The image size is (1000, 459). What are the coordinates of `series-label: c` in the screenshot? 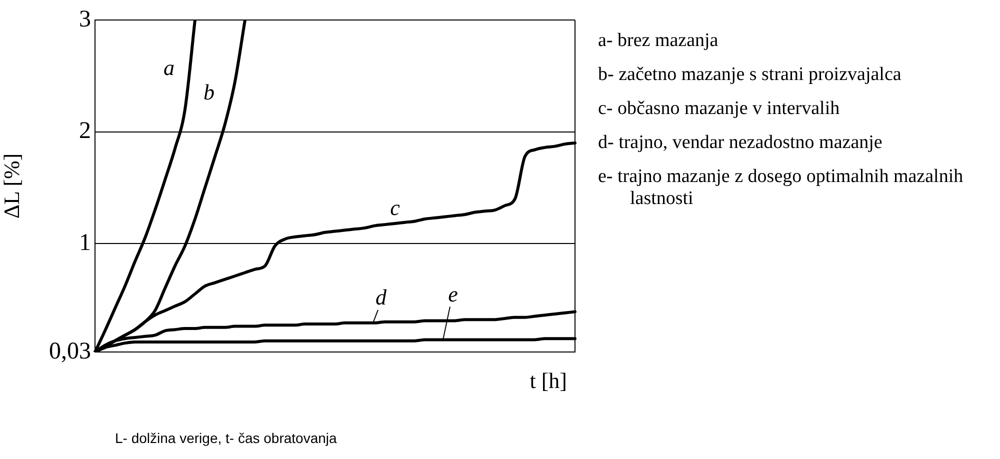 It's located at (395, 207).